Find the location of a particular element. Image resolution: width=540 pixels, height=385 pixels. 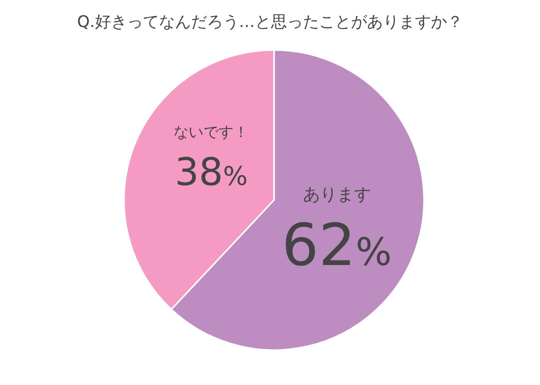

data-label: 62% is located at coordinates (337, 244).